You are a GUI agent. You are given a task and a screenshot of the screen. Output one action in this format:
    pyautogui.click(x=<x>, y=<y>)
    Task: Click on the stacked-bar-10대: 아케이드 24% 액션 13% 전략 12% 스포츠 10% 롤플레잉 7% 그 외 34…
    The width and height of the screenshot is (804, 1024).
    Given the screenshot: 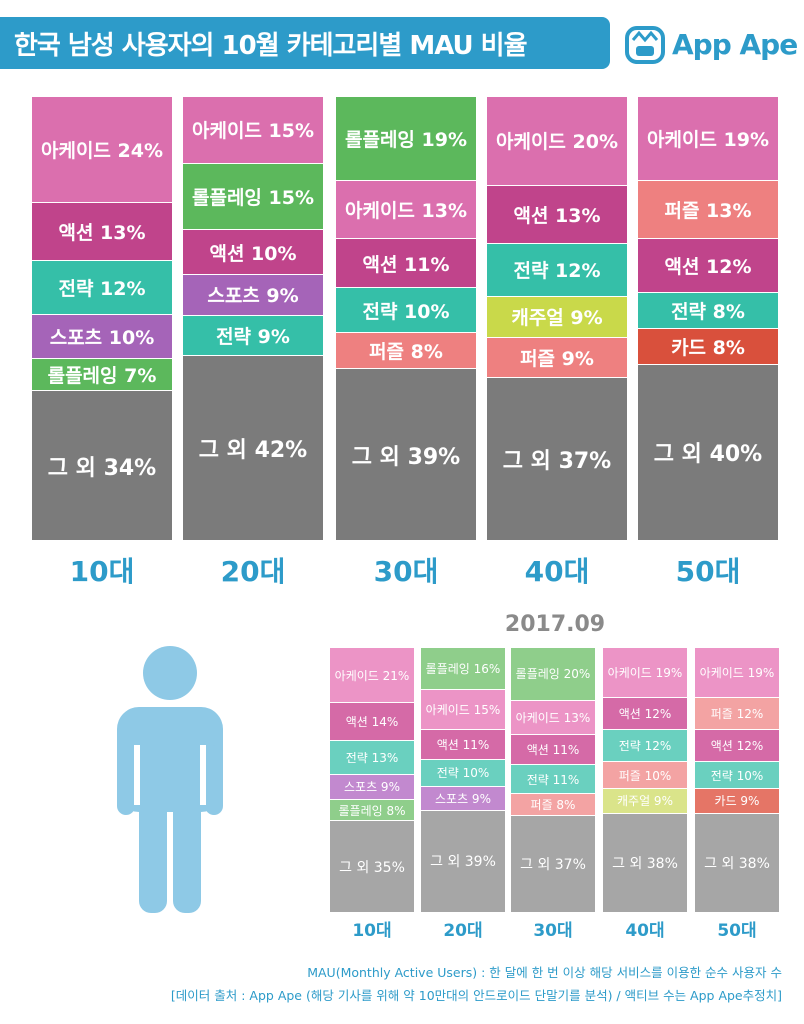 What is the action you would take?
    pyautogui.click(x=102, y=318)
    